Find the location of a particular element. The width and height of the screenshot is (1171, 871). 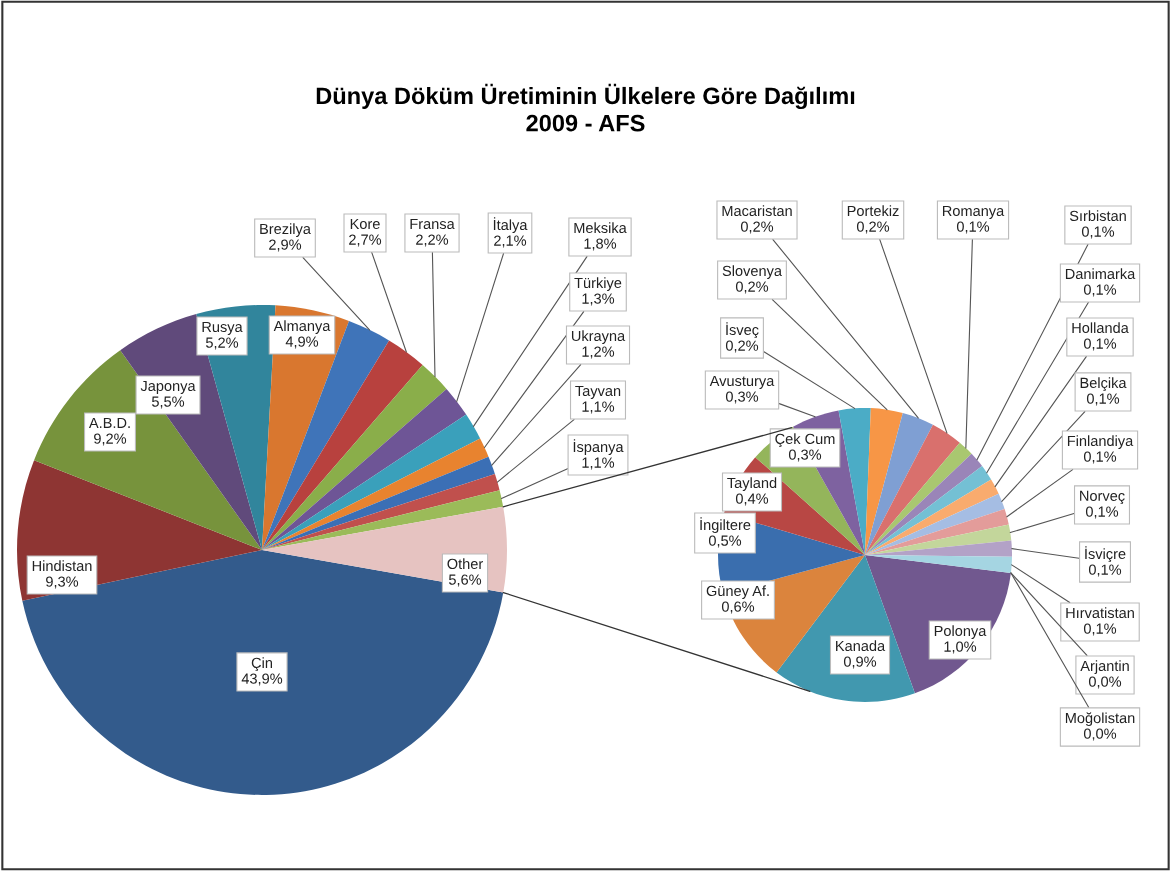

slice-label: Rusya is located at coordinates (222, 328).